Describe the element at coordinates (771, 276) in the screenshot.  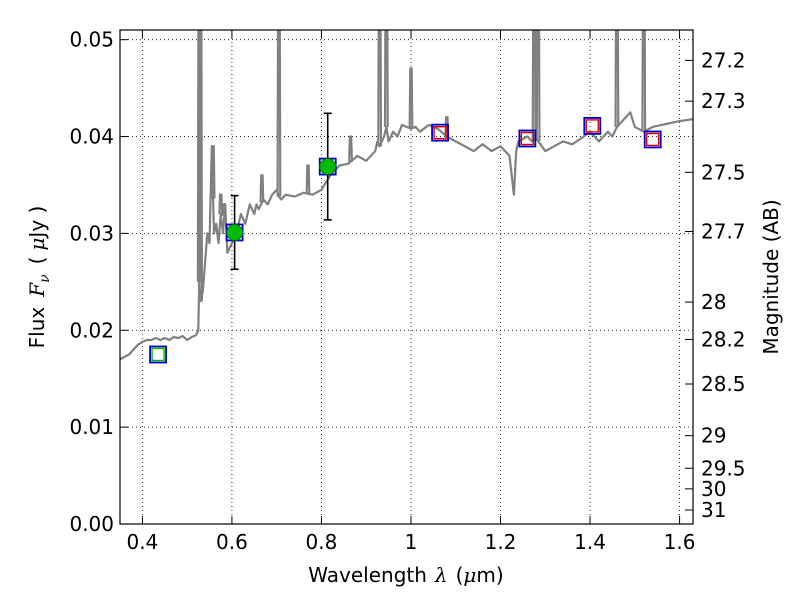
I see `magnitude-axis-label: Magnitude (AB)` at that location.